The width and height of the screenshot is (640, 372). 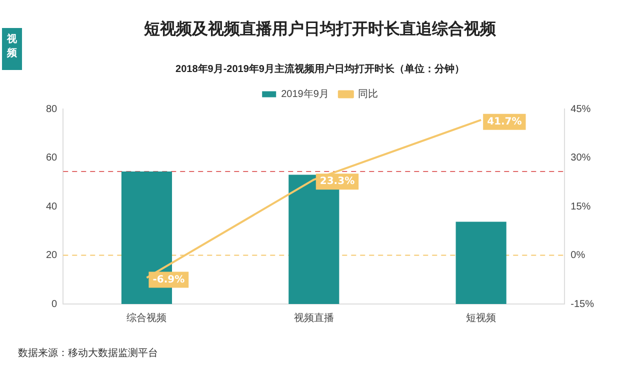 I want to click on text: 视频, so click(x=12, y=47).